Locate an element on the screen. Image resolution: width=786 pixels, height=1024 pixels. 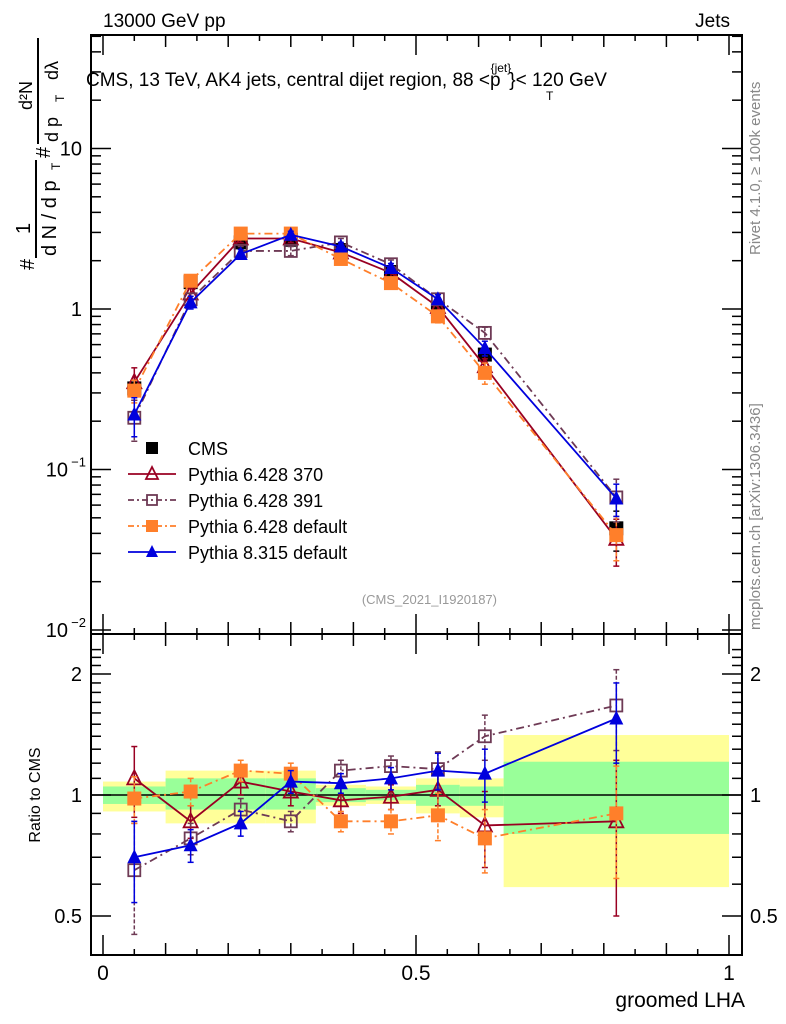
legend-item: Pythia 6.428 391 is located at coordinates (225, 501).